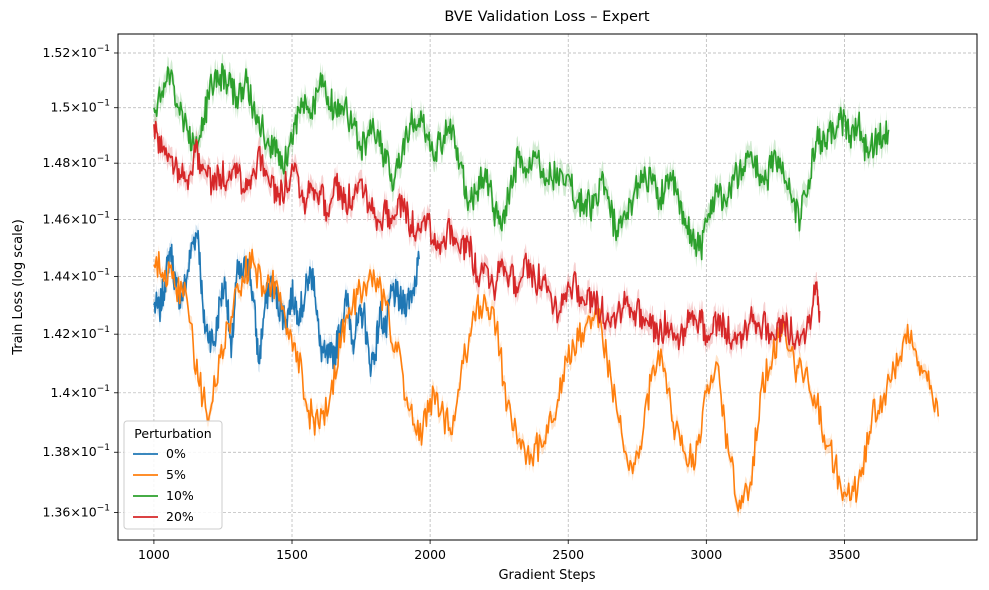  Describe the element at coordinates (286, 303) in the screenshot. I see `series-line` at that location.